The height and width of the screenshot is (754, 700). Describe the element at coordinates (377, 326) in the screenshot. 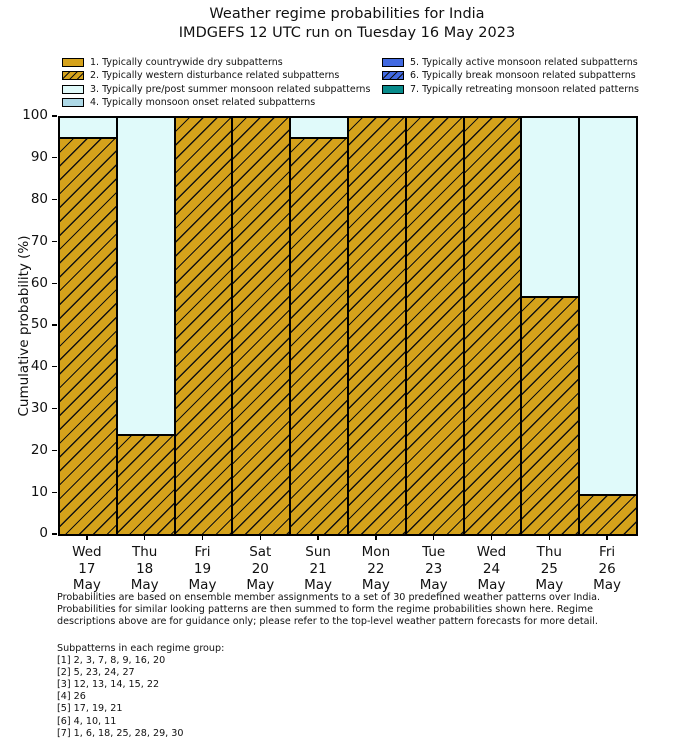

I see `bar-segment-mon-22-may-series1` at that location.